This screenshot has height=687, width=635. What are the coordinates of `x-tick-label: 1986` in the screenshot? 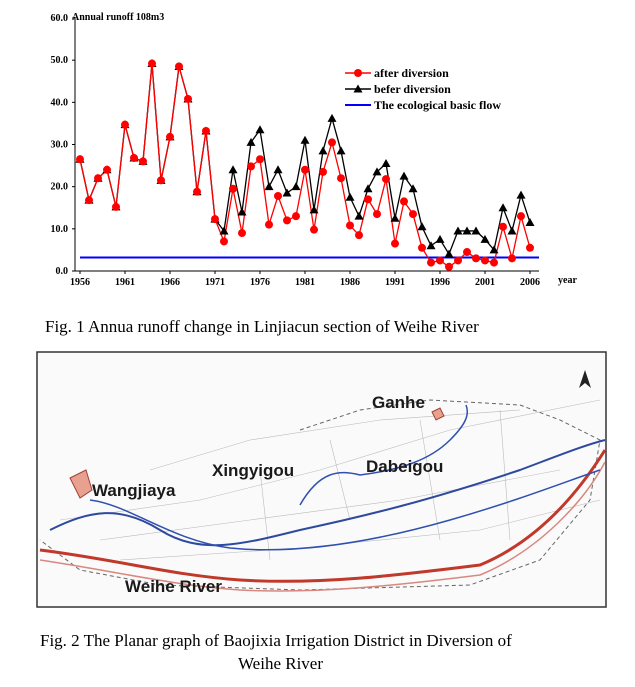 It's located at (350, 282).